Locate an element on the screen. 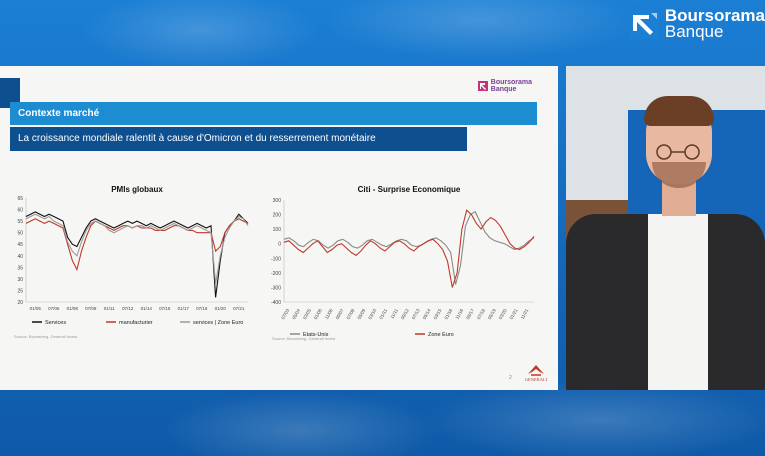 The height and width of the screenshot is (456, 765). x-tick-label: 07/15 is located at coordinates (165, 308).